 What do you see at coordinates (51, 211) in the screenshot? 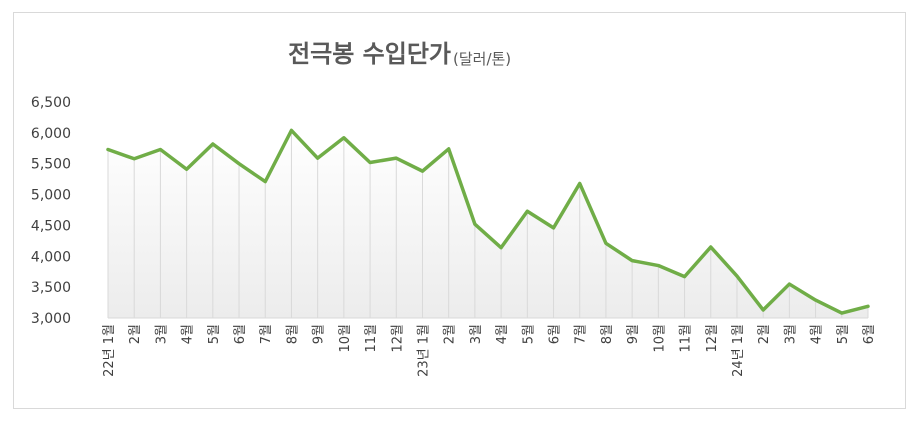
I see `y-axis: 3,000 3,500 4,000 4,500 5,000 5,500 6,000 6,500` at bounding box center [51, 211].